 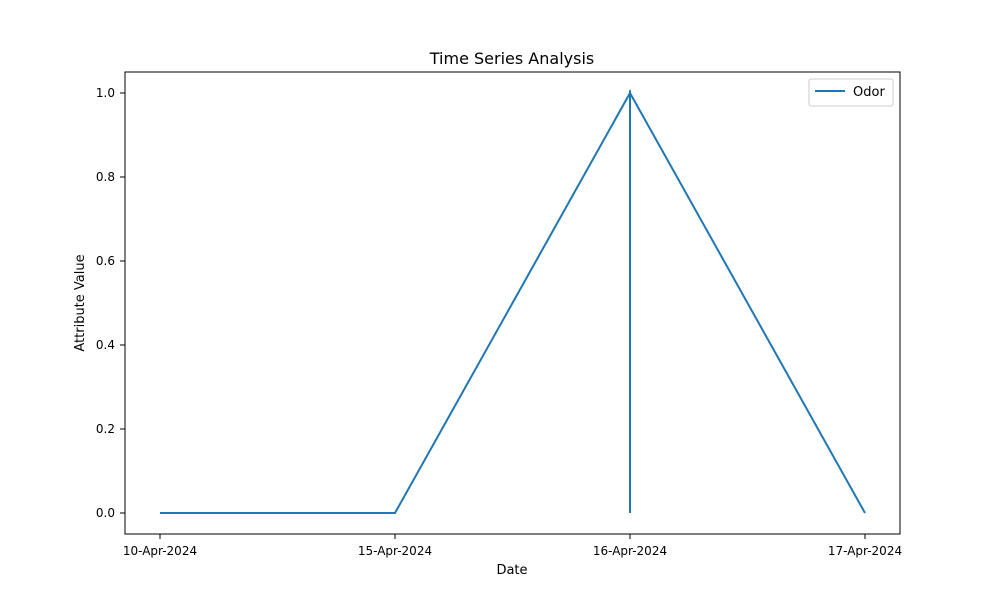 I want to click on legend-label-odor: Odor, so click(x=869, y=92).